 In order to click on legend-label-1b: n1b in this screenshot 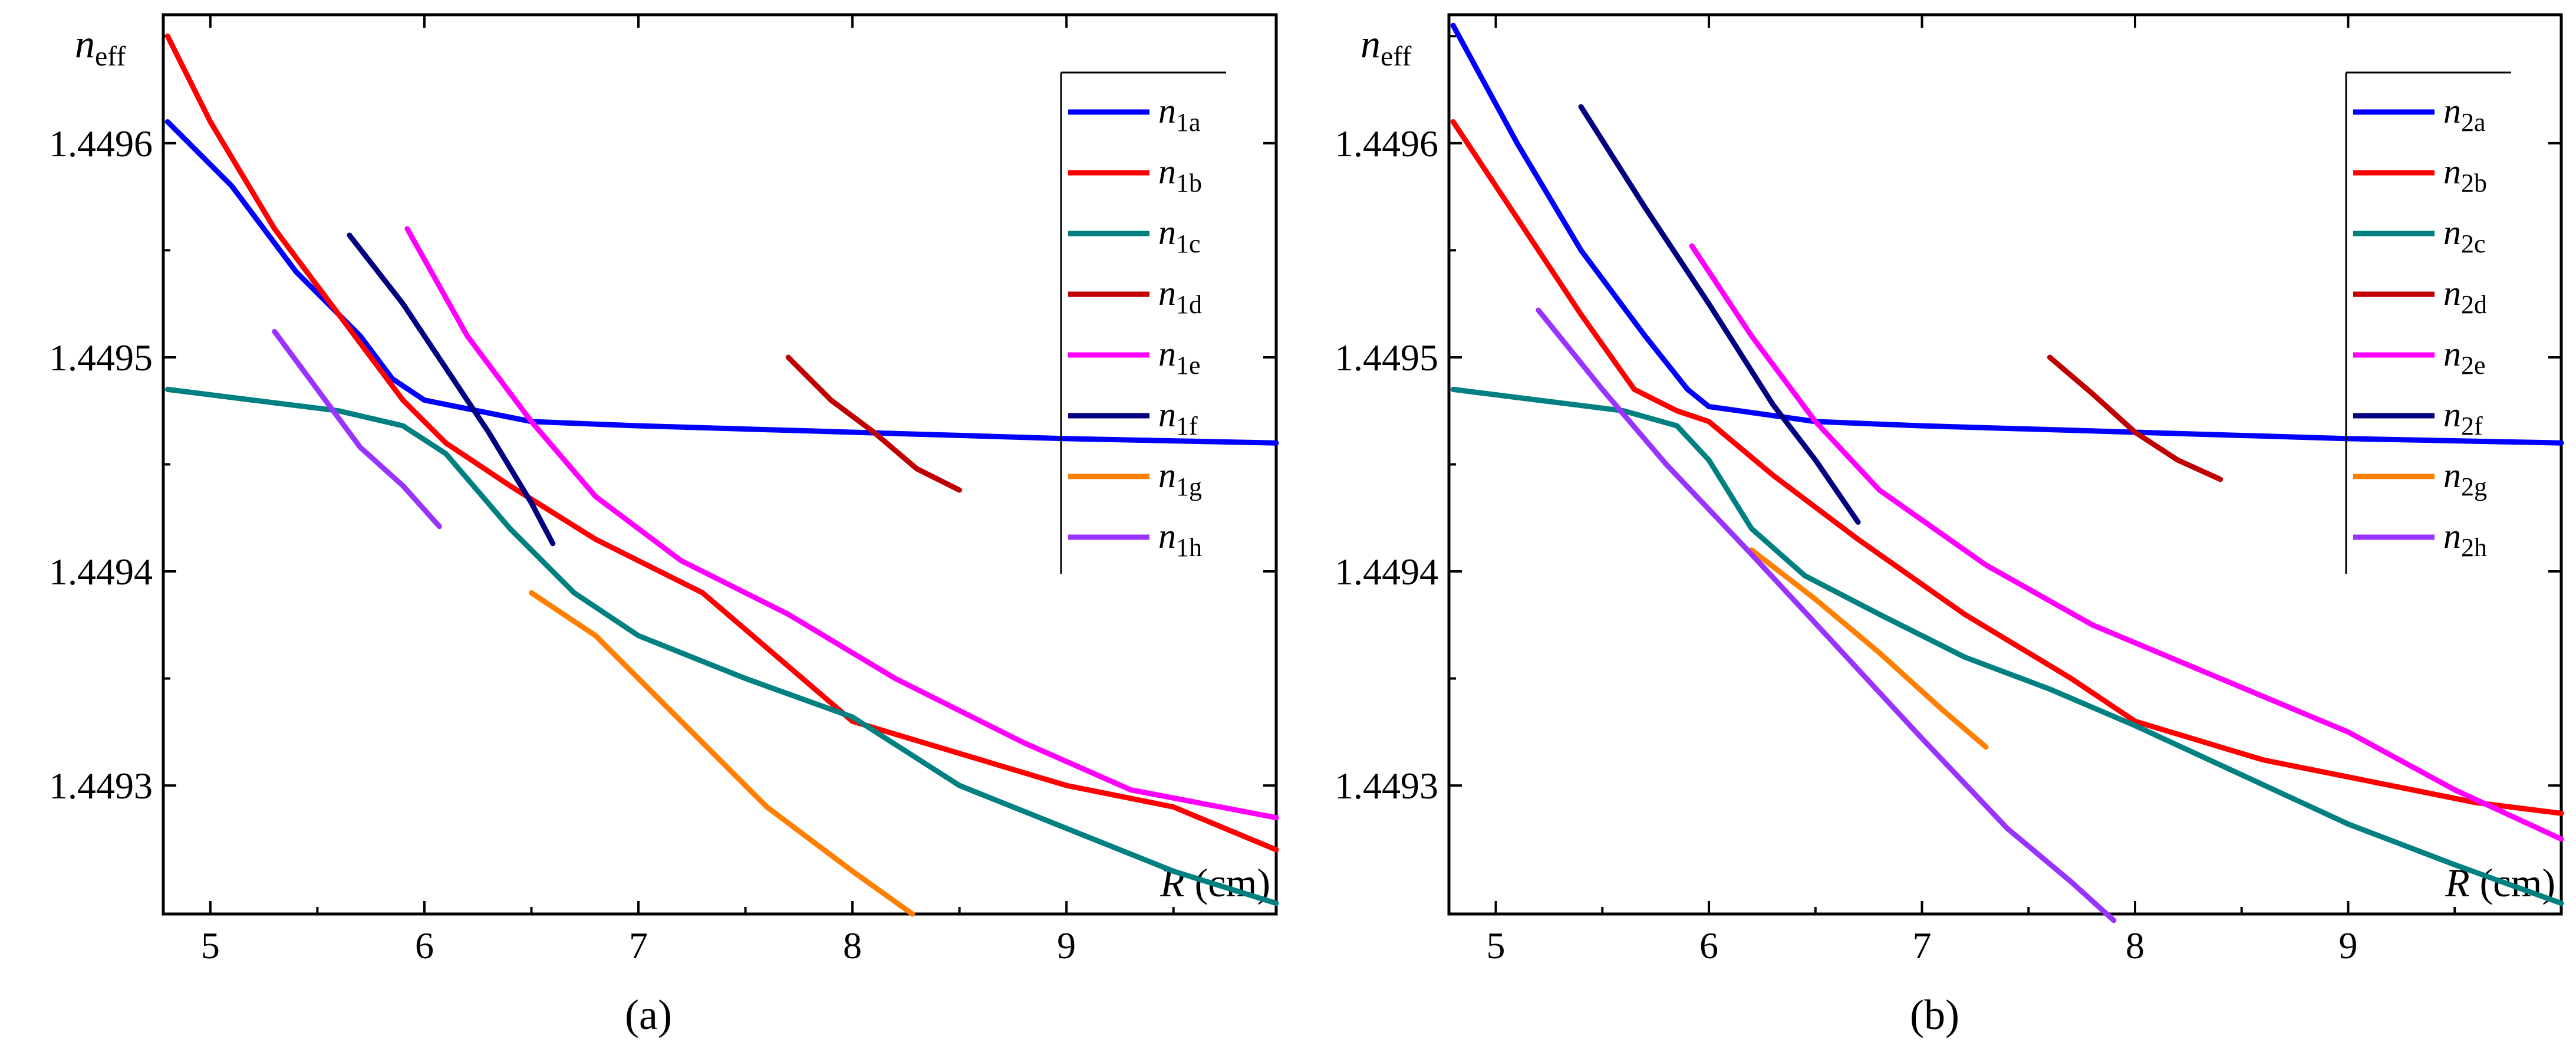, I will do `click(1180, 175)`.